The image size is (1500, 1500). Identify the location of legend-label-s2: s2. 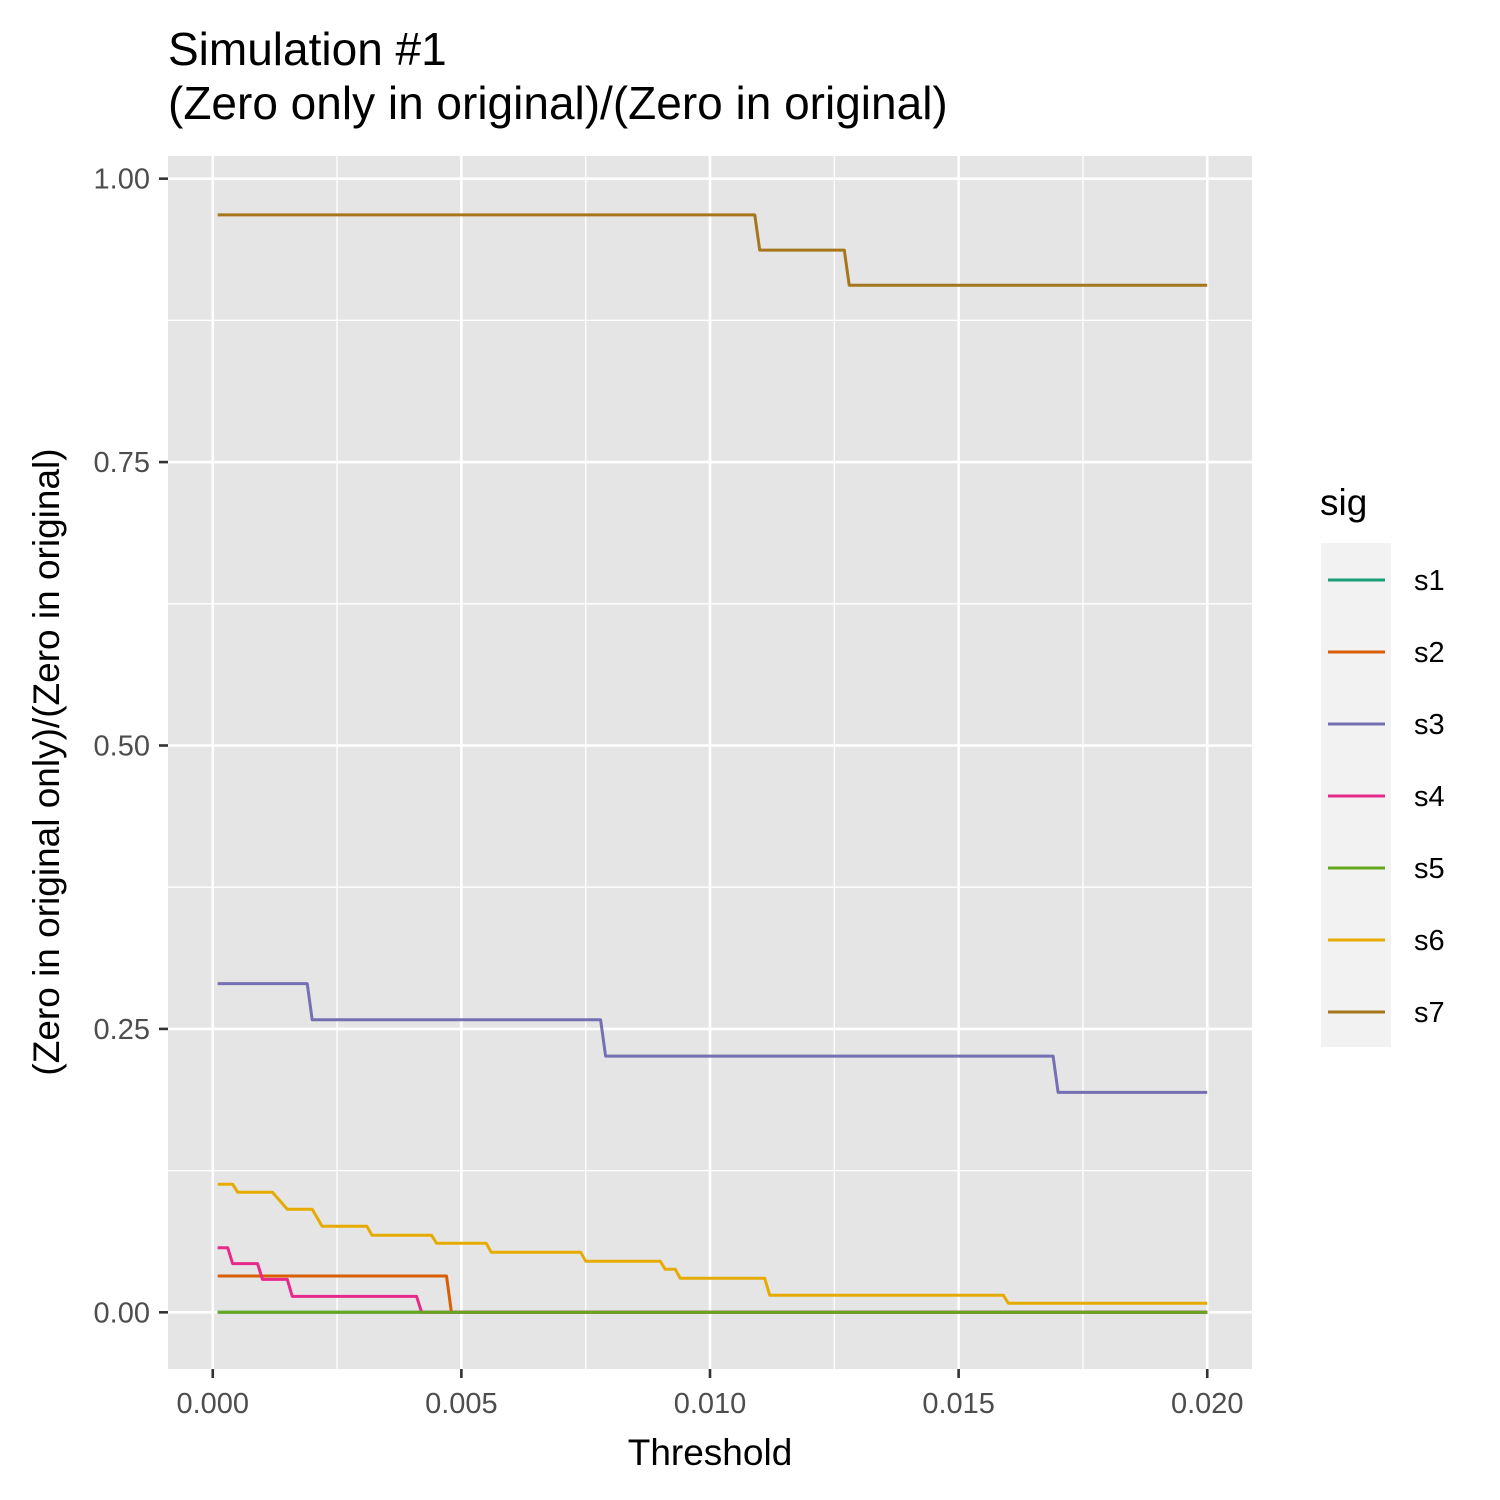
(1429, 653).